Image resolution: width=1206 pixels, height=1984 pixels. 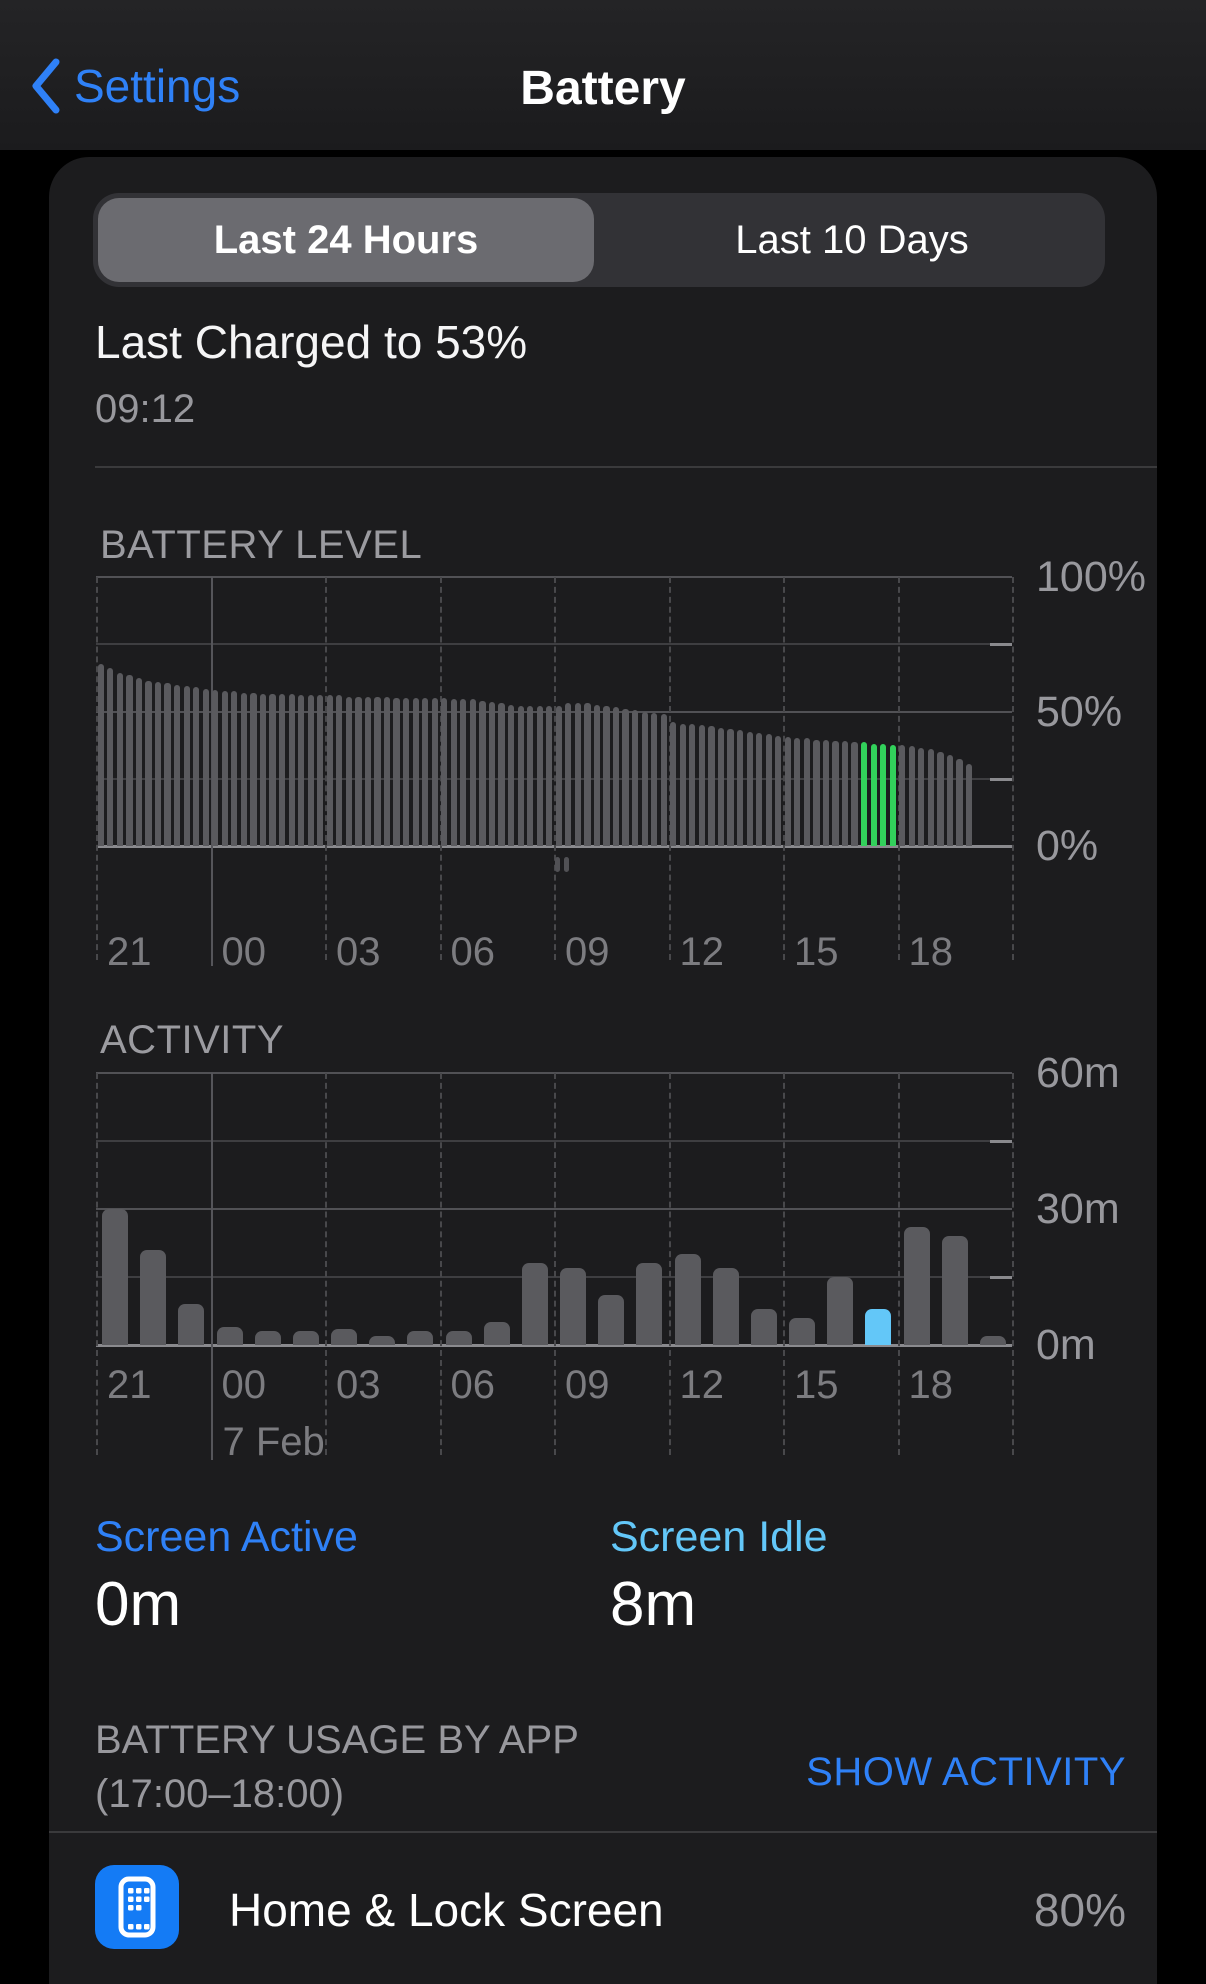 What do you see at coordinates (966, 1772) in the screenshot?
I see `show-activity-button: SHOW ACTIVITY` at bounding box center [966, 1772].